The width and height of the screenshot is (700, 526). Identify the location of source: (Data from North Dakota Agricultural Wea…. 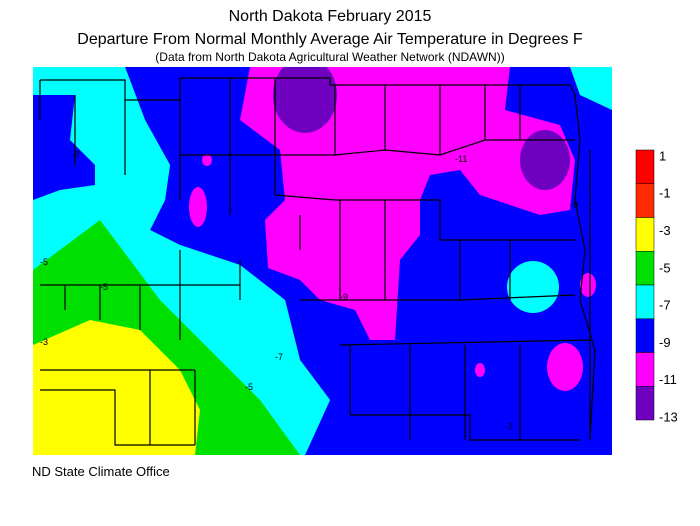
(329, 57).